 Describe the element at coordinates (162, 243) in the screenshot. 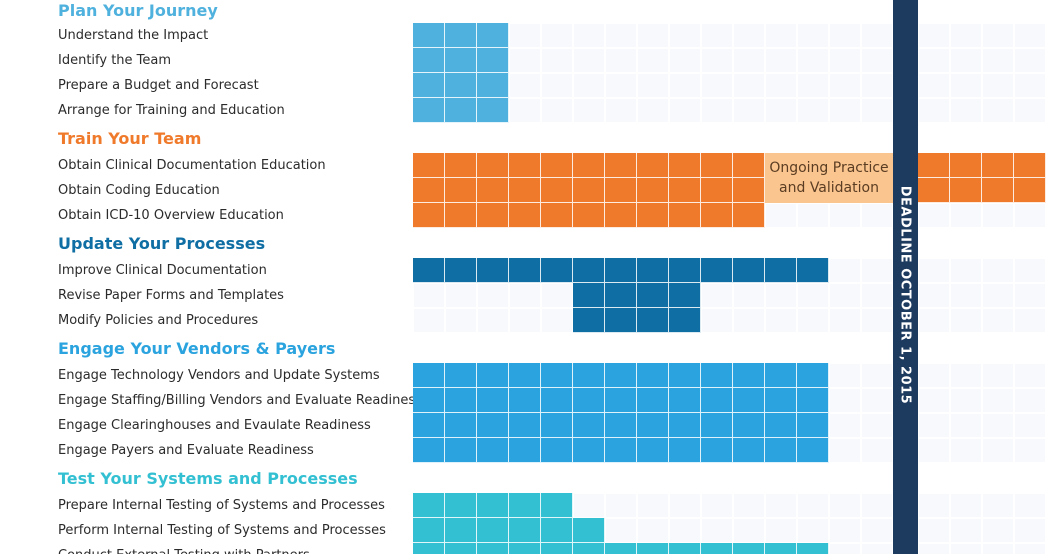

I see `phase-title: Update Your Processes` at that location.